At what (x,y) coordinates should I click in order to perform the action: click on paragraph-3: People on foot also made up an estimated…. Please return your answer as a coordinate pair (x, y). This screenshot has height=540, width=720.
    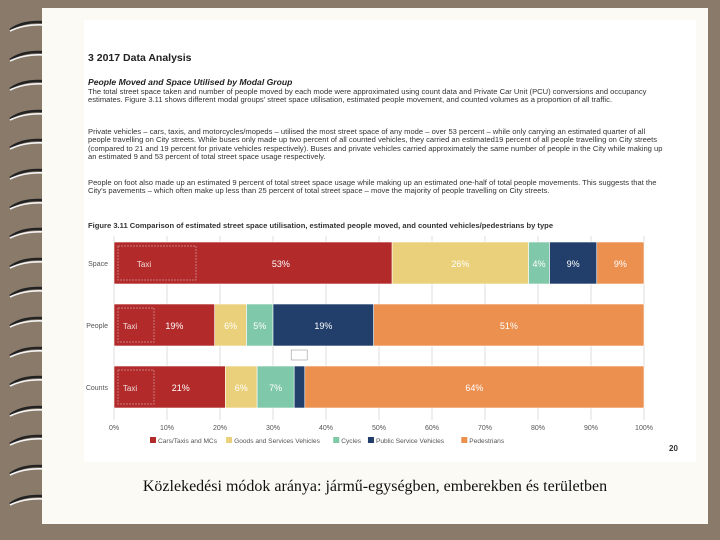
    Looking at the image, I should click on (372, 187).